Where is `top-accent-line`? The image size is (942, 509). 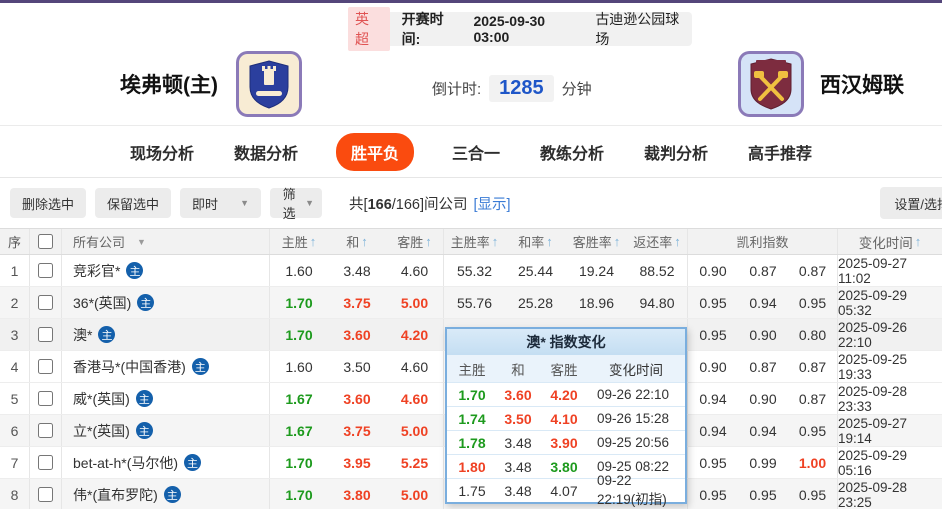
top-accent-line is located at coordinates (471, 1).